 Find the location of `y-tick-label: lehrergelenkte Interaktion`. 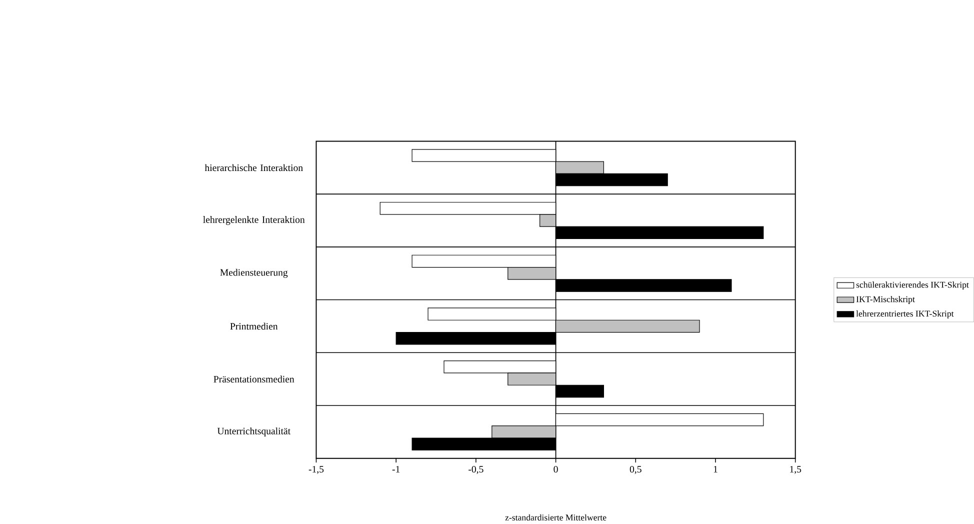

y-tick-label: lehrergelenkte Interaktion is located at coordinates (254, 221).